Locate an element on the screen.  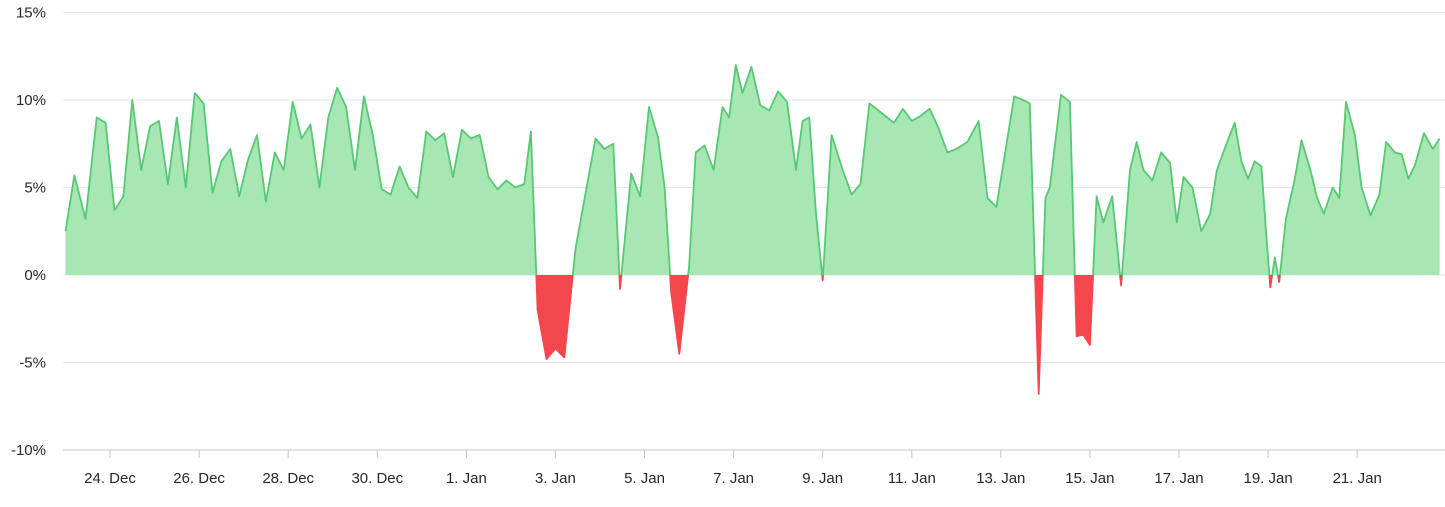
y-tick-label: 10% is located at coordinates (31, 100).